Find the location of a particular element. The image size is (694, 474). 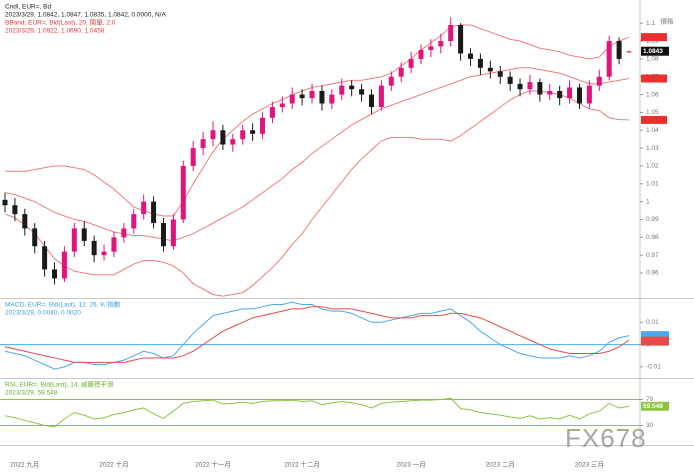

price-tag-label: 1.0843 is located at coordinates (653, 51).